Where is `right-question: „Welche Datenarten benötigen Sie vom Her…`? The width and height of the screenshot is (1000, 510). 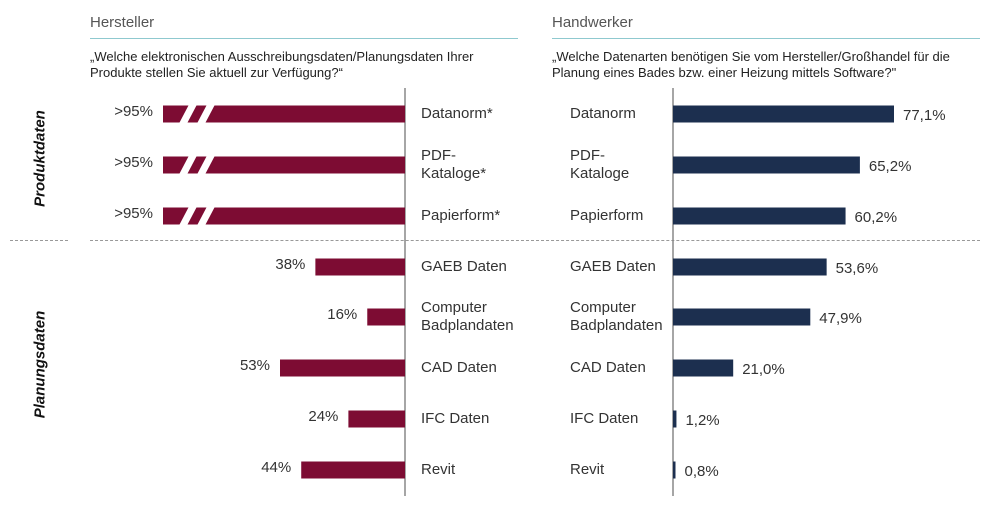 right-question: „Welche Datenarten benötigen Sie vom Her… is located at coordinates (751, 64).